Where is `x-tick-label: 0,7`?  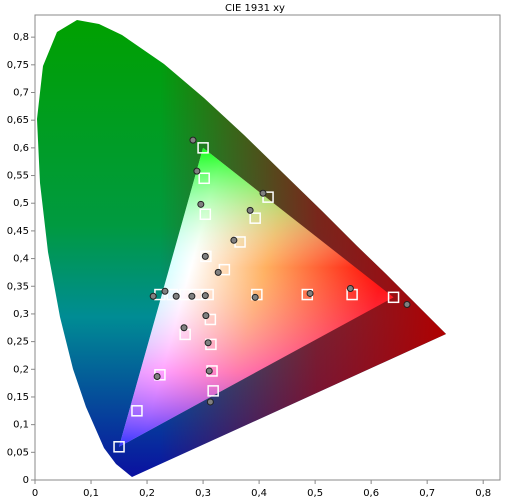
x-tick-label: 0,7 is located at coordinates (427, 493).